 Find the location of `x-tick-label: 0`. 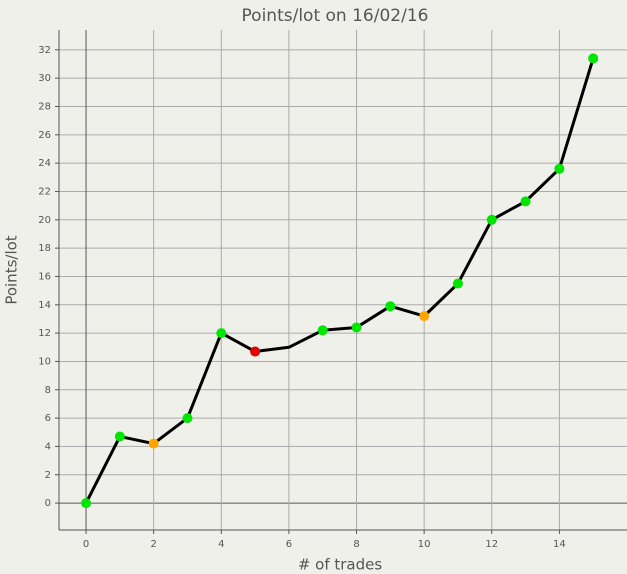

x-tick-label: 0 is located at coordinates (86, 544).